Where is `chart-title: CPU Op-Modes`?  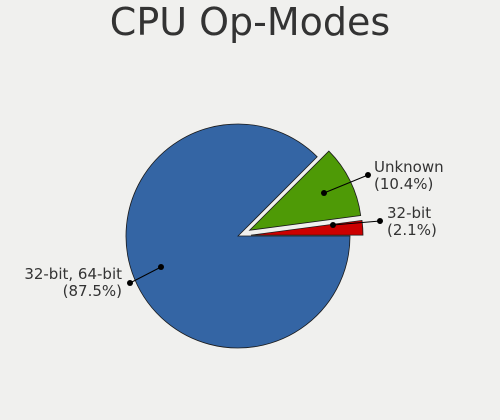 chart-title: CPU Op-Modes is located at coordinates (250, 22).